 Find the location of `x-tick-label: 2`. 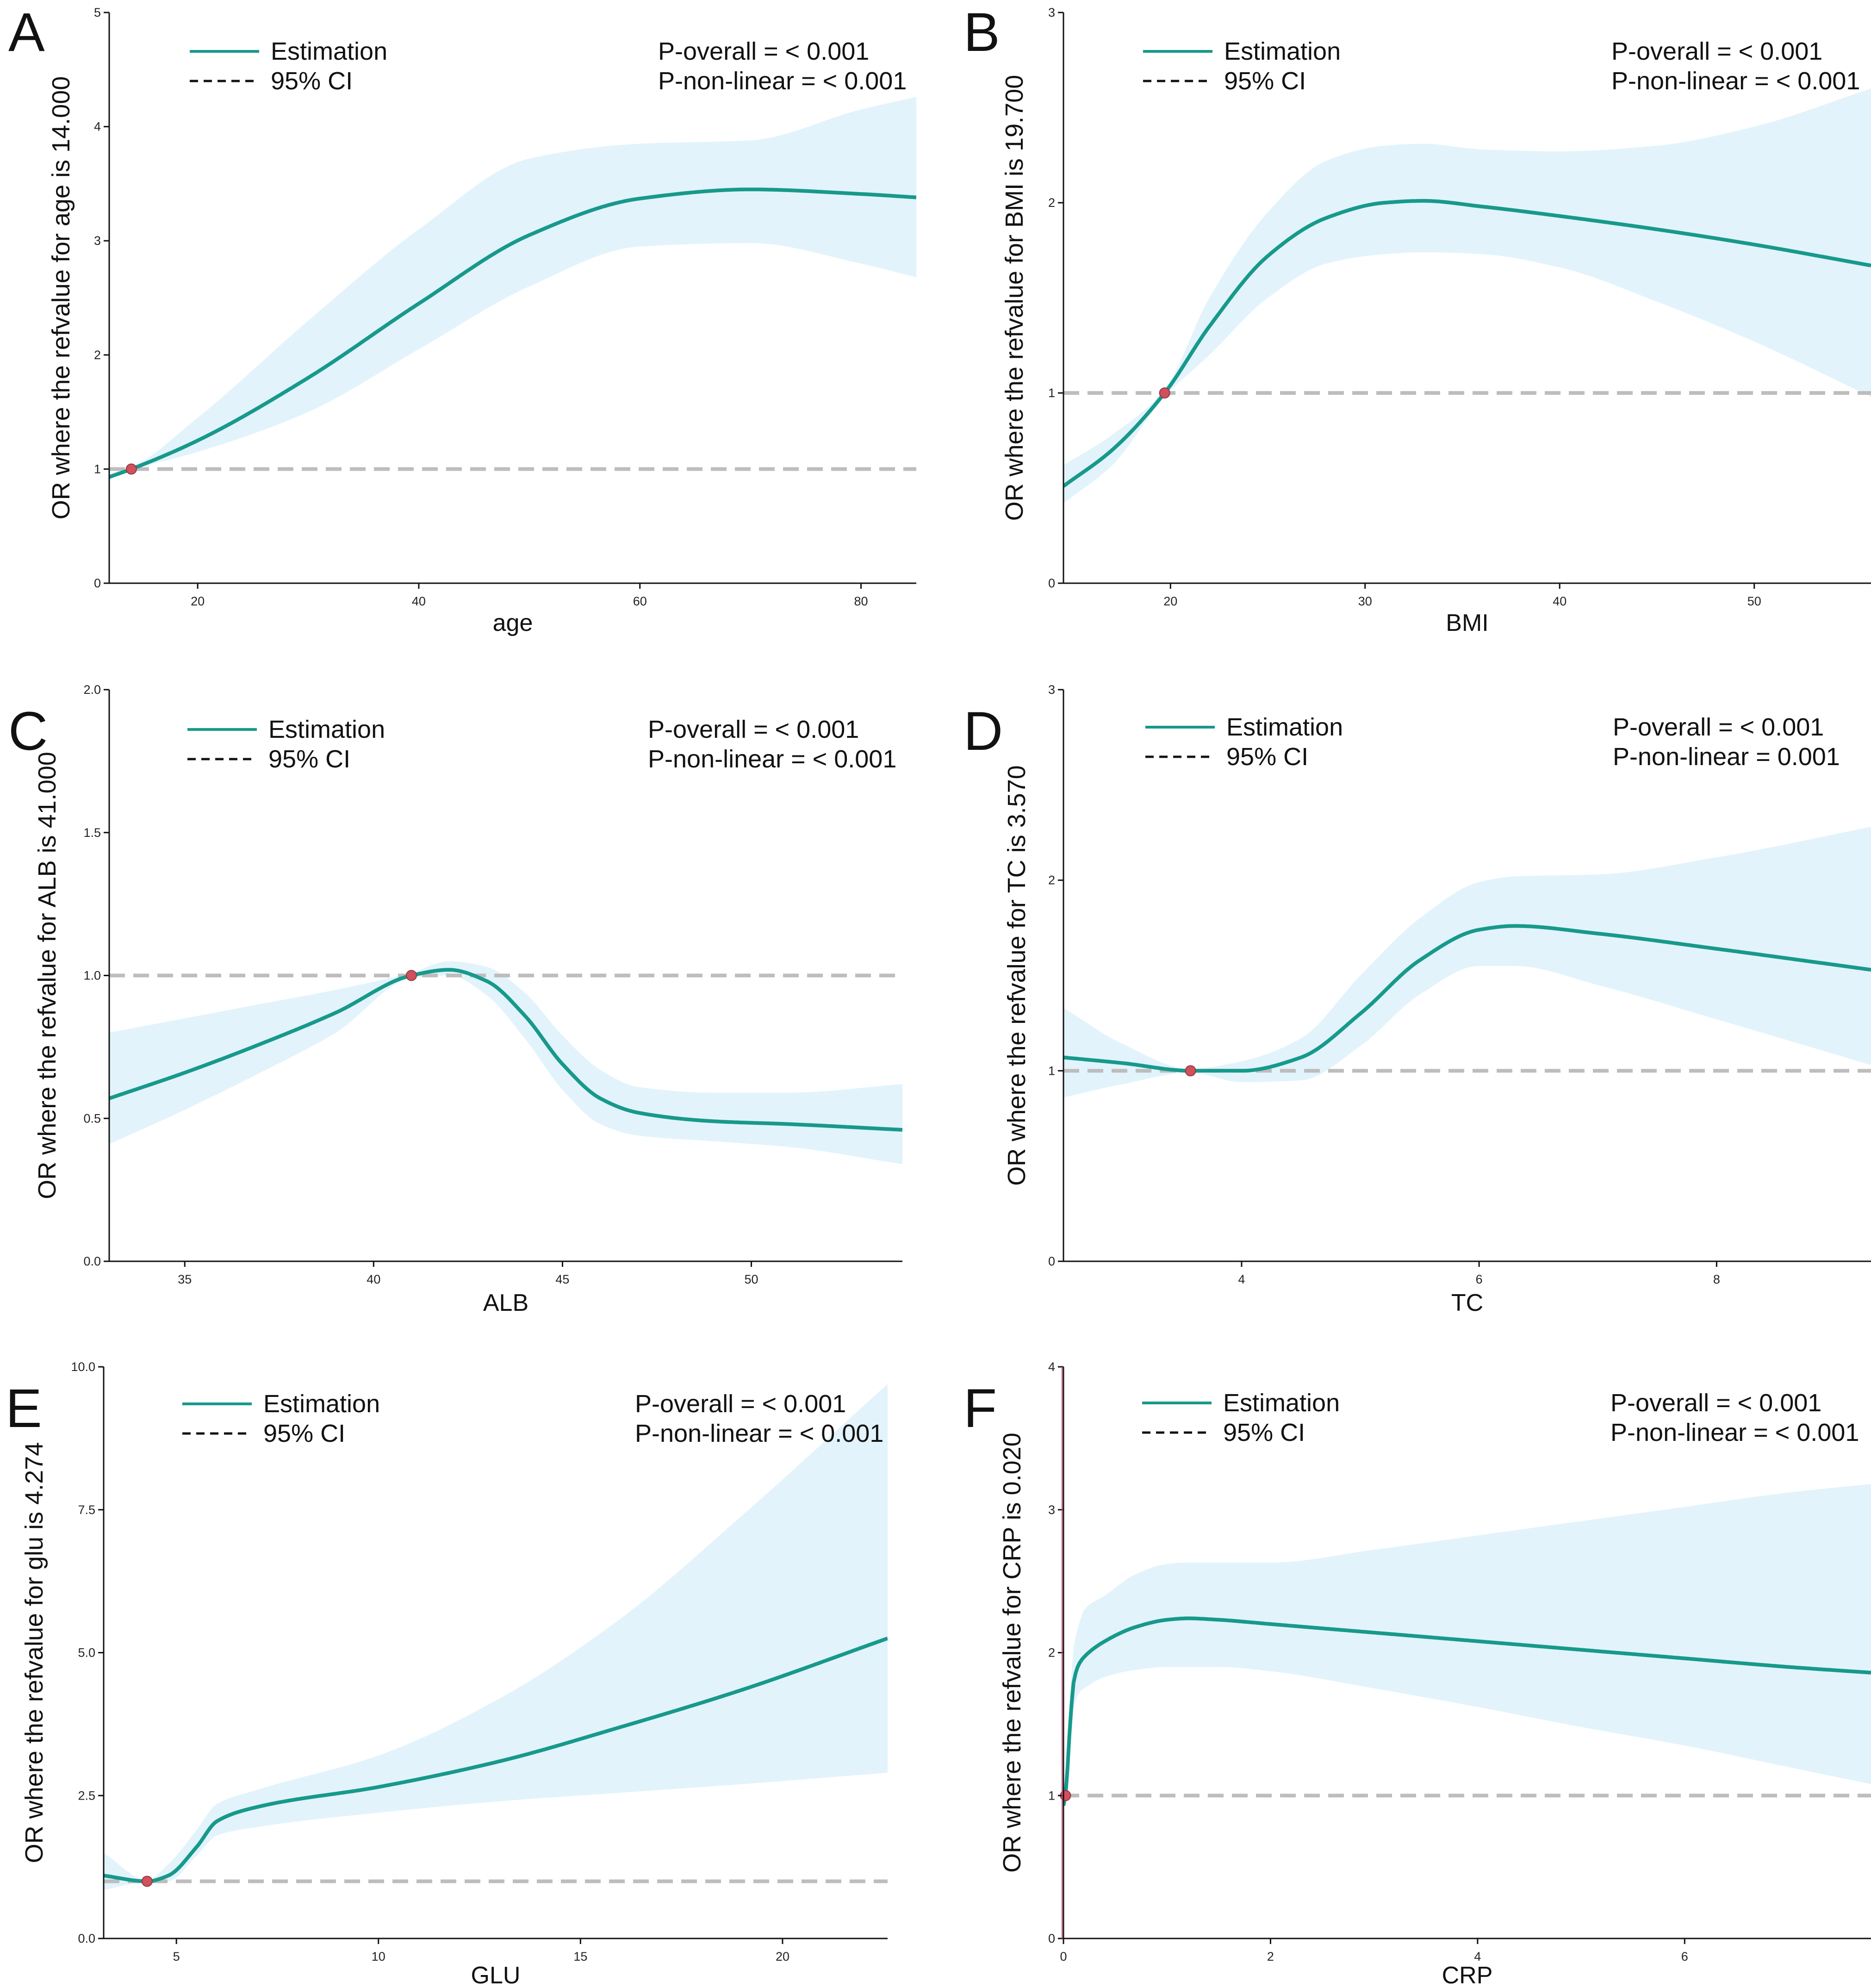

x-tick-label: 2 is located at coordinates (1270, 1956).